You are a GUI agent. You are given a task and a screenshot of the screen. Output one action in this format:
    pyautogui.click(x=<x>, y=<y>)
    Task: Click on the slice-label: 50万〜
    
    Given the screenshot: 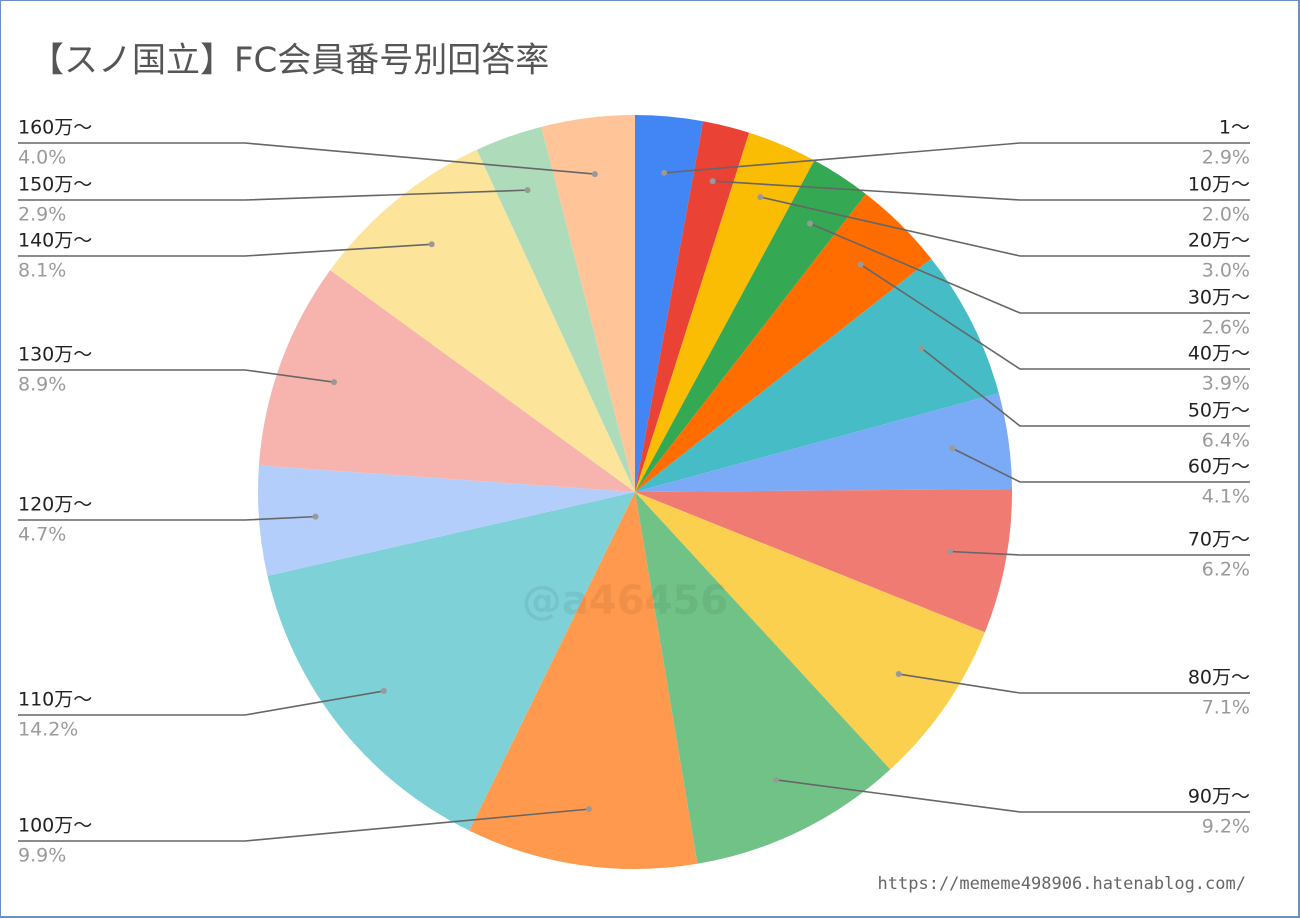 What is the action you would take?
    pyautogui.click(x=1219, y=411)
    